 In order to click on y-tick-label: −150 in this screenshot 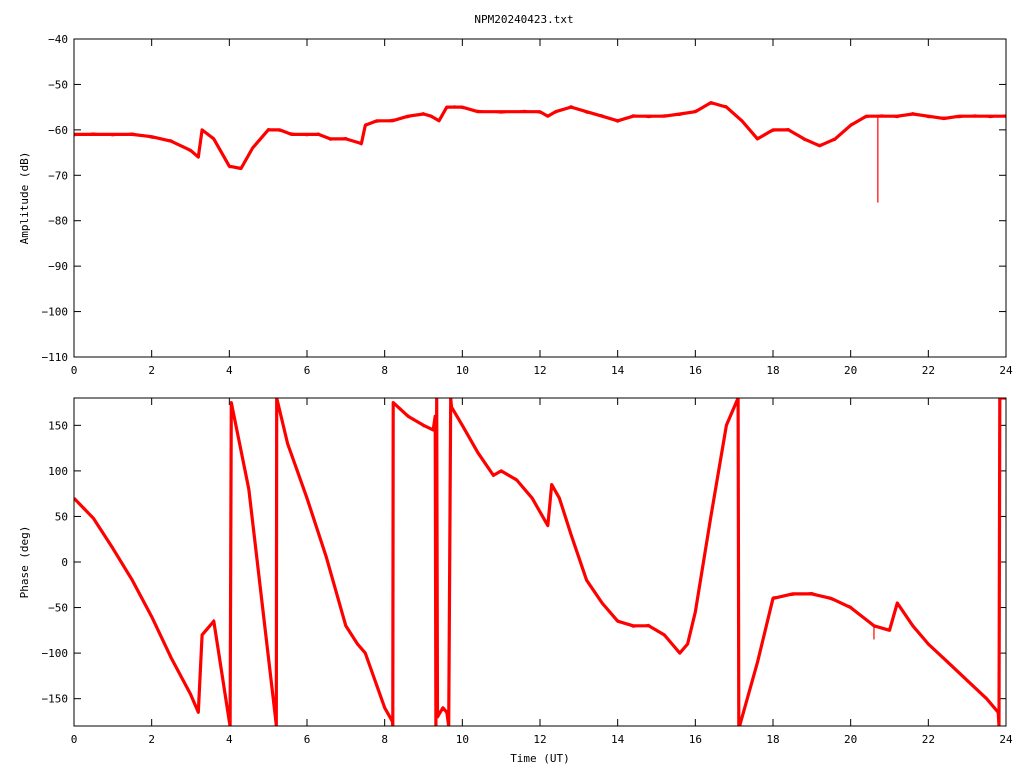, I will do `click(55, 699)`.